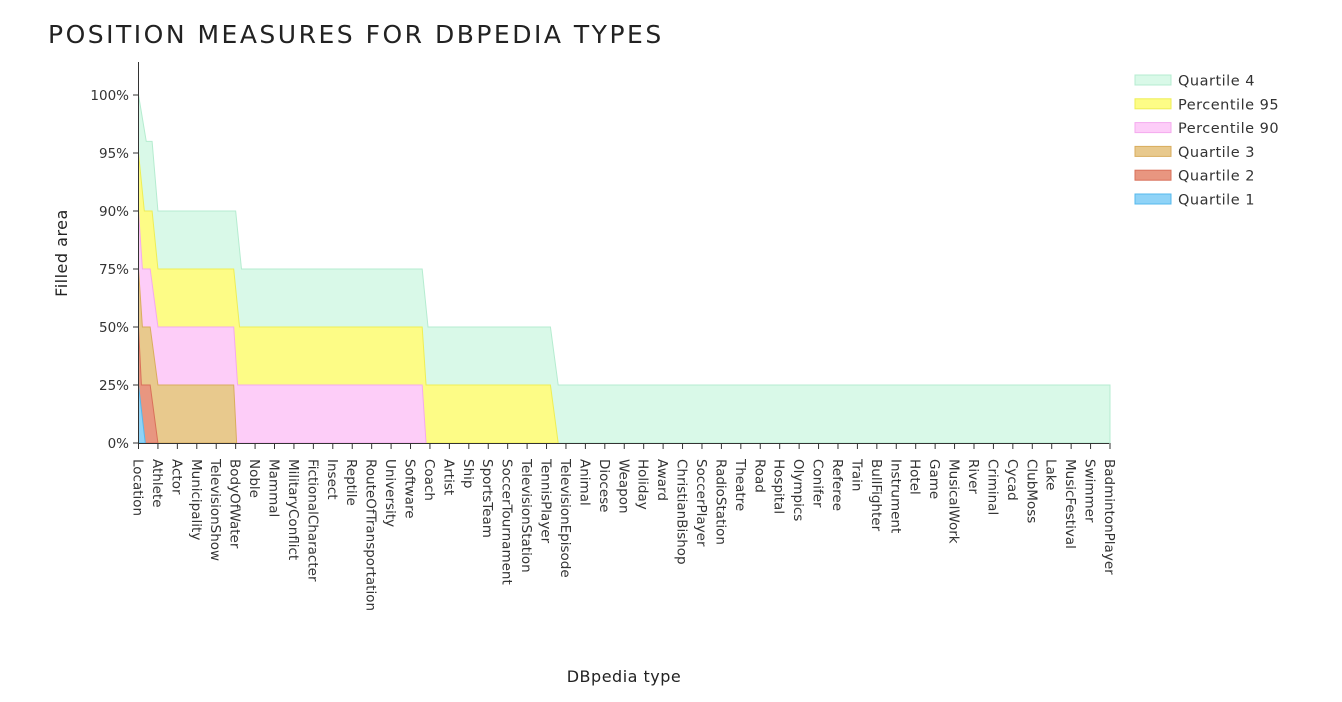 The height and width of the screenshot is (702, 1342). I want to click on legend-item: Percentile 95, so click(1206, 105).